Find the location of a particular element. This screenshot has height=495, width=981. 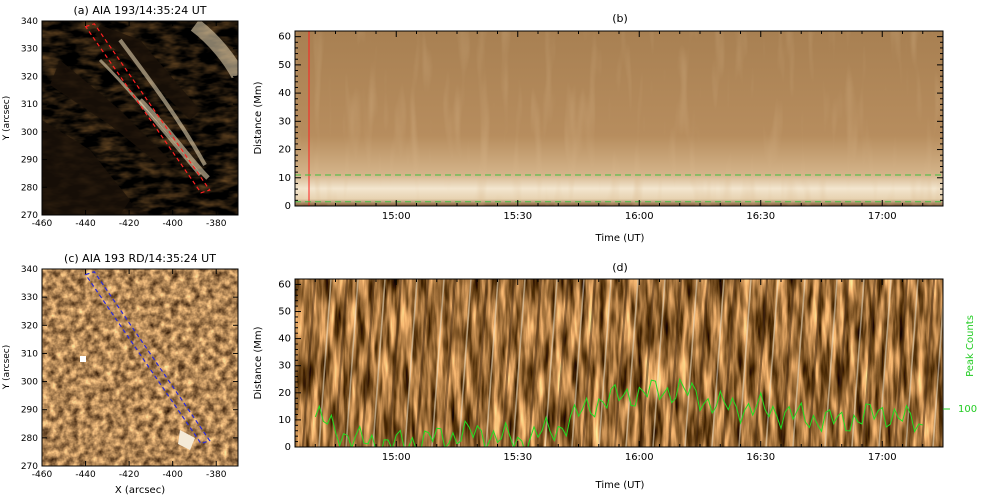

panel-b-ytick-label: 10 is located at coordinates (284, 178).